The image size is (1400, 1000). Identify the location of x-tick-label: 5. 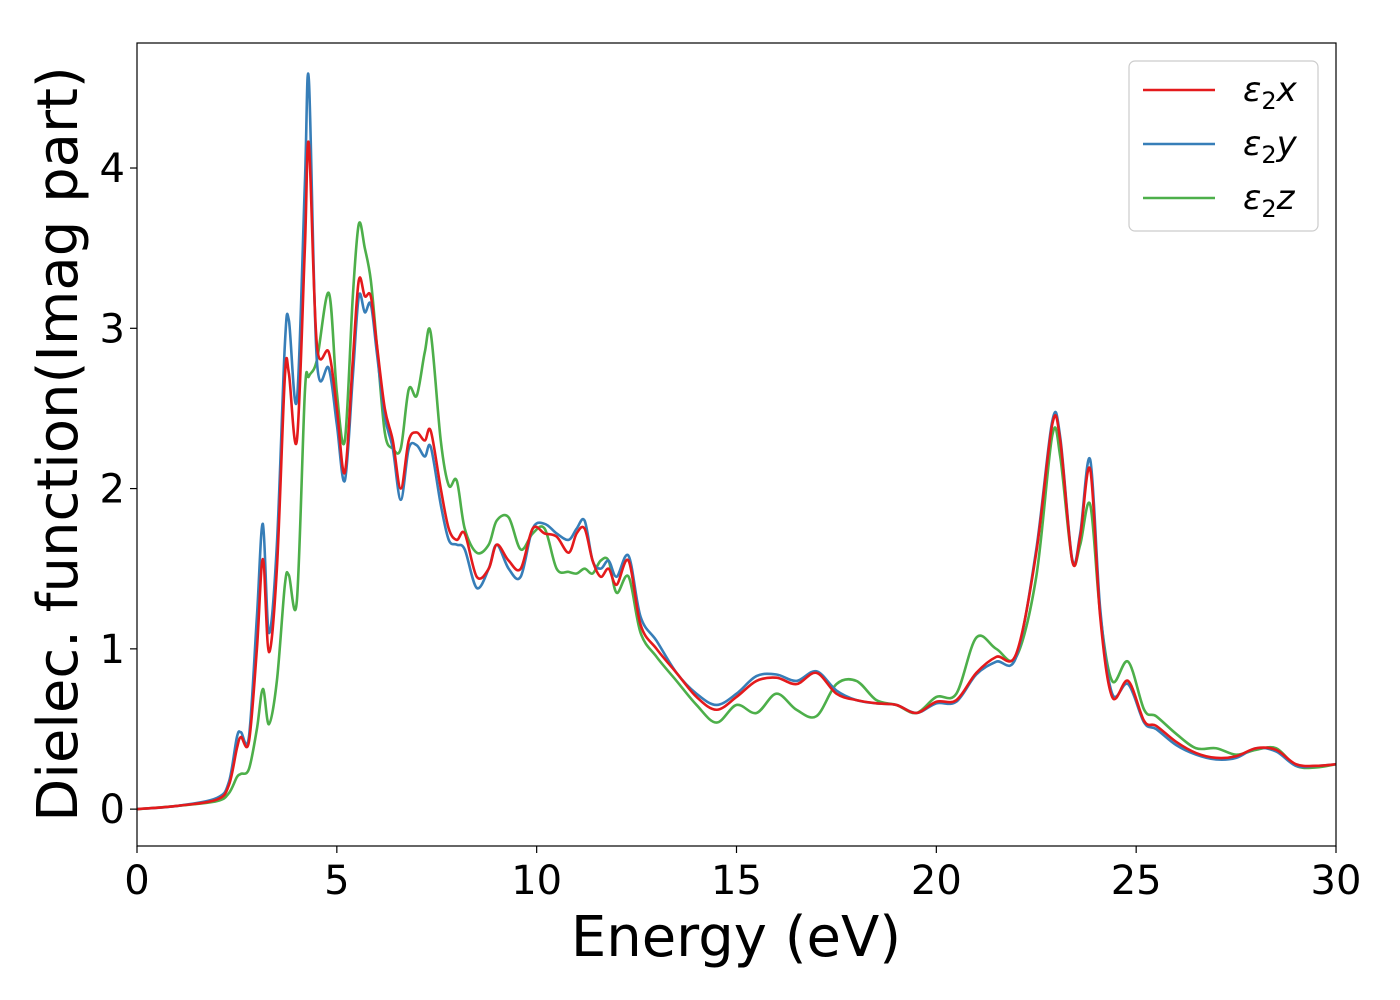
(336, 881).